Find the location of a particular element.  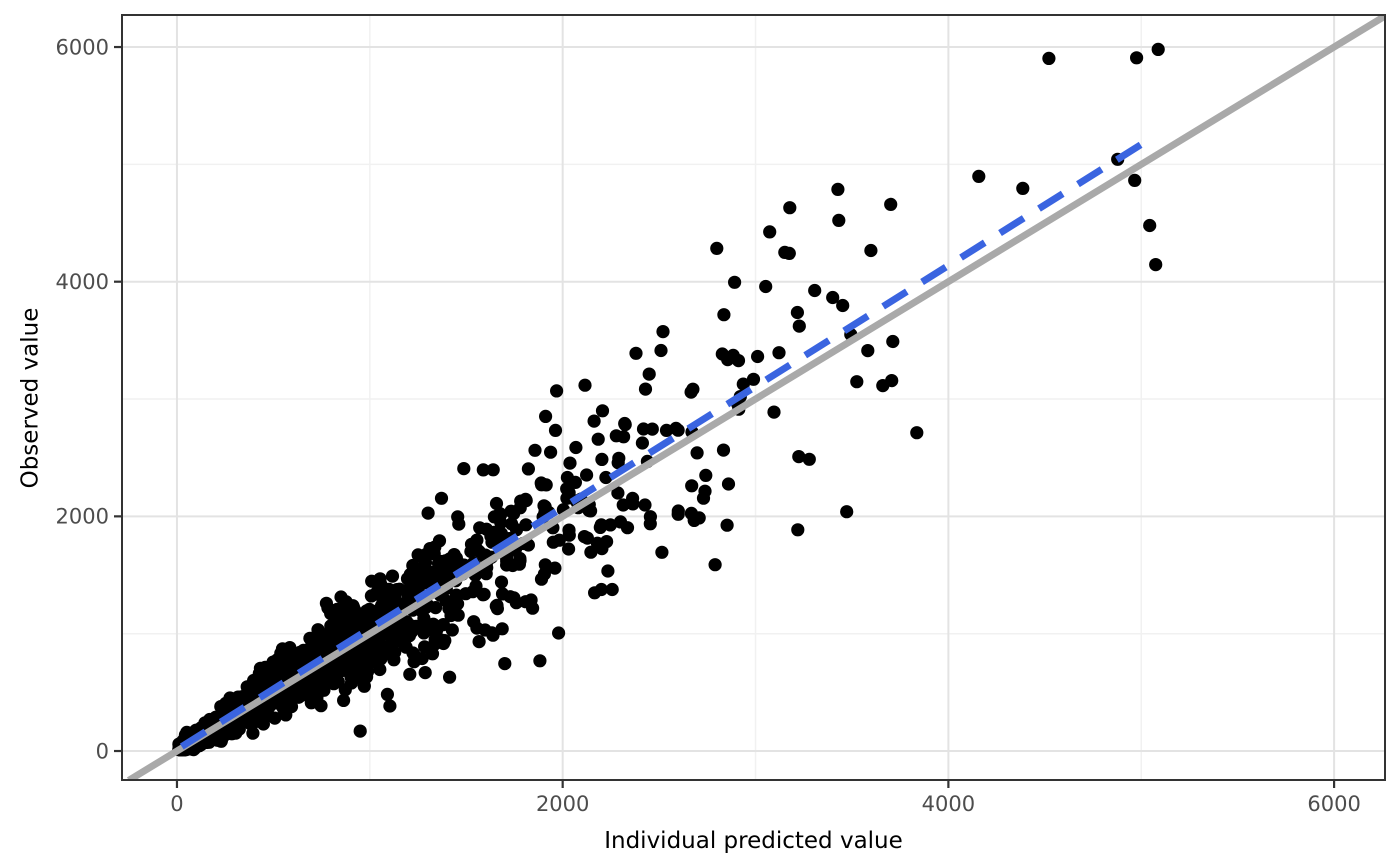

y-axis-title: Observed value is located at coordinates (30, 398).